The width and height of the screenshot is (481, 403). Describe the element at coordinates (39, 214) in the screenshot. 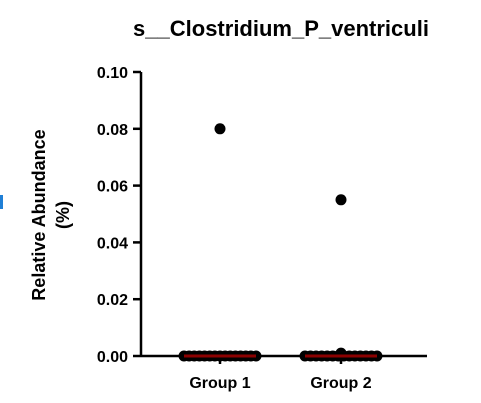

I see `y-axis-label-line-1: Relative Abundance` at that location.